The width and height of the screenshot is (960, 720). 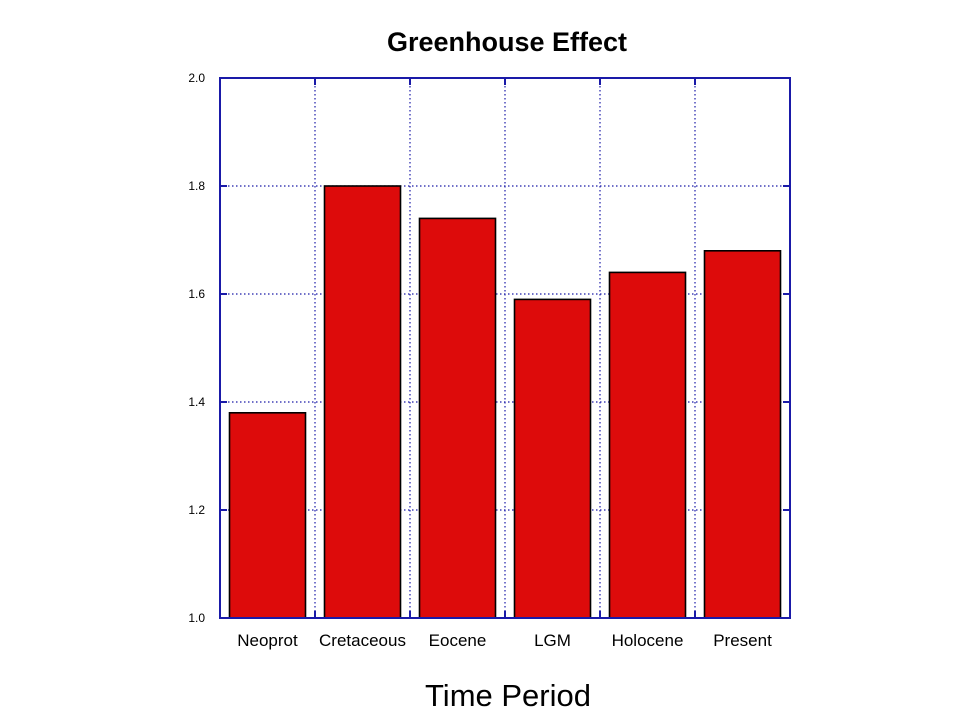 What do you see at coordinates (196, 78) in the screenshot?
I see `y-tick-label: 2.0` at bounding box center [196, 78].